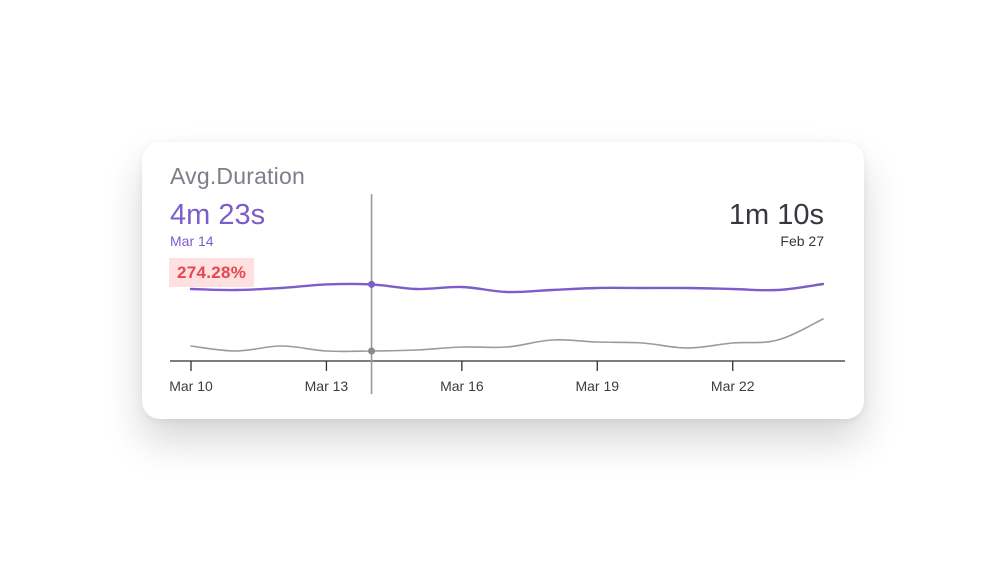  I want to click on compare-date: Feb 27, so click(802, 241).